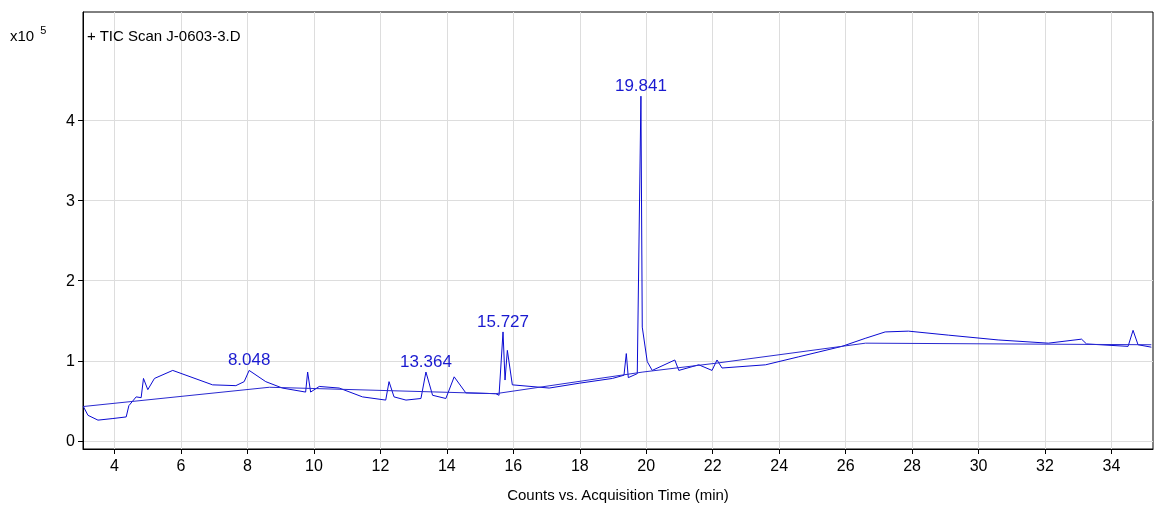 Image resolution: width=1155 pixels, height=517 pixels. What do you see at coordinates (71, 281) in the screenshot?
I see `y-tick-label: 2` at bounding box center [71, 281].